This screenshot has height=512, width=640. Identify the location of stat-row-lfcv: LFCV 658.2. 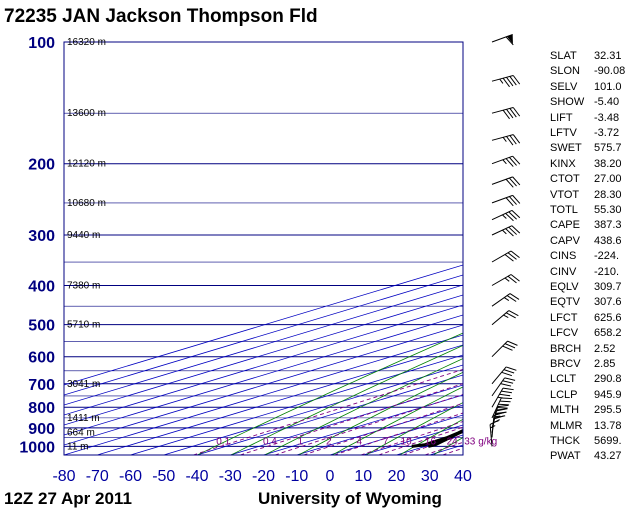
(590, 333).